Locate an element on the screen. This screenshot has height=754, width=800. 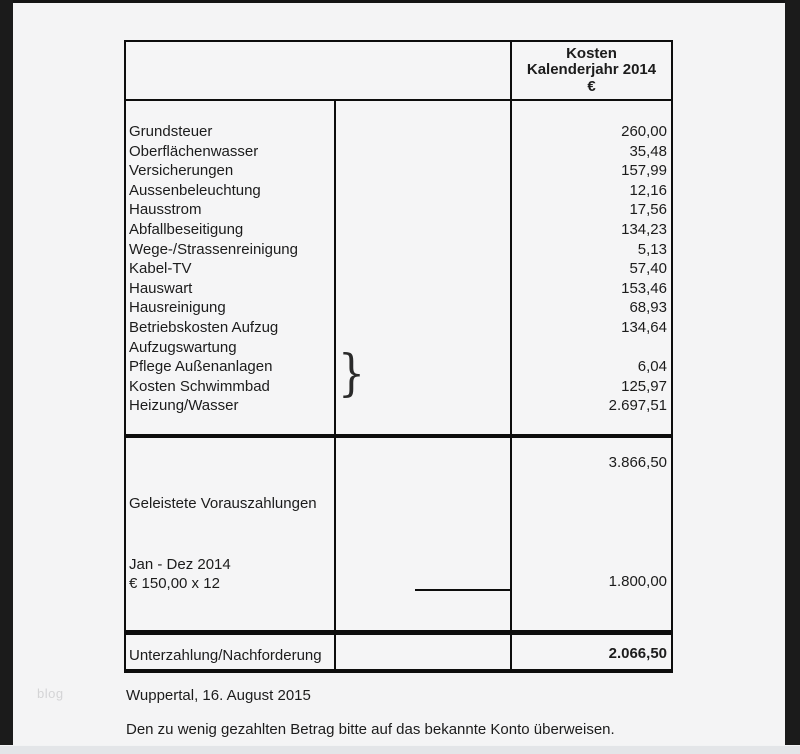
item-value: 35,48 is located at coordinates (648, 151).